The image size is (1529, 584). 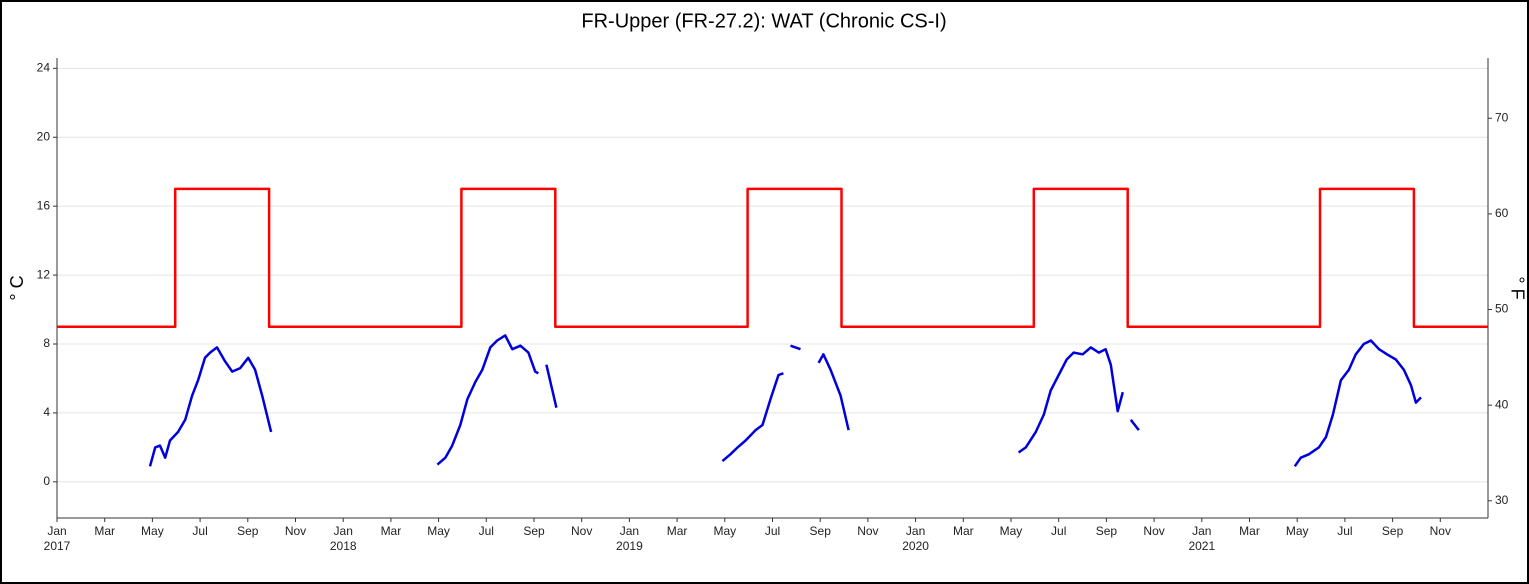 I want to click on y2-tick-label: 70, so click(x=1502, y=117).